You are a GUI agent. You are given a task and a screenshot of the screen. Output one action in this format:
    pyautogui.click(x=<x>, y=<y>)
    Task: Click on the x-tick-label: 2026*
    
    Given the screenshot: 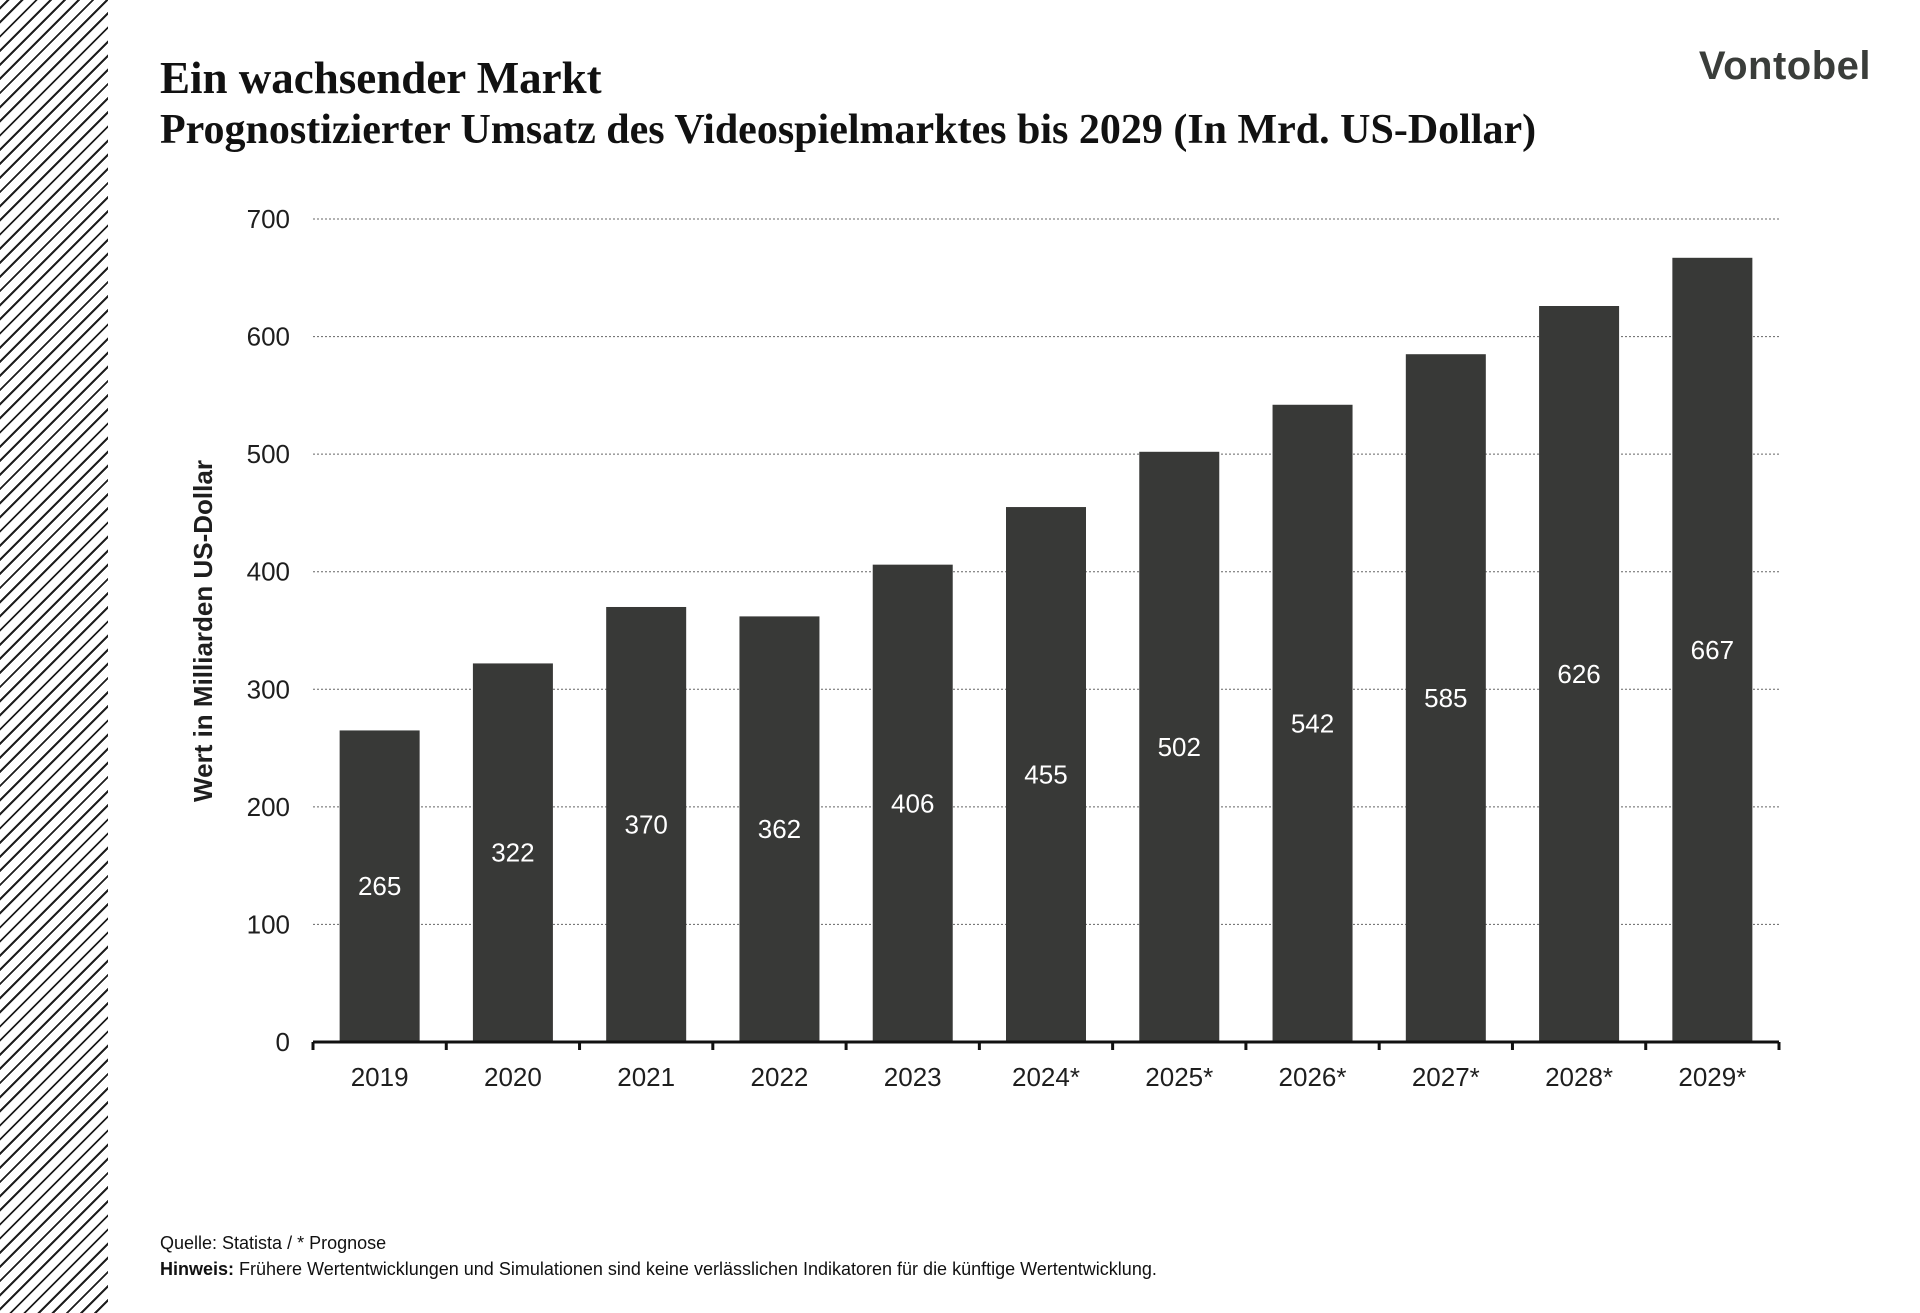 What is the action you would take?
    pyautogui.click(x=1313, y=1077)
    